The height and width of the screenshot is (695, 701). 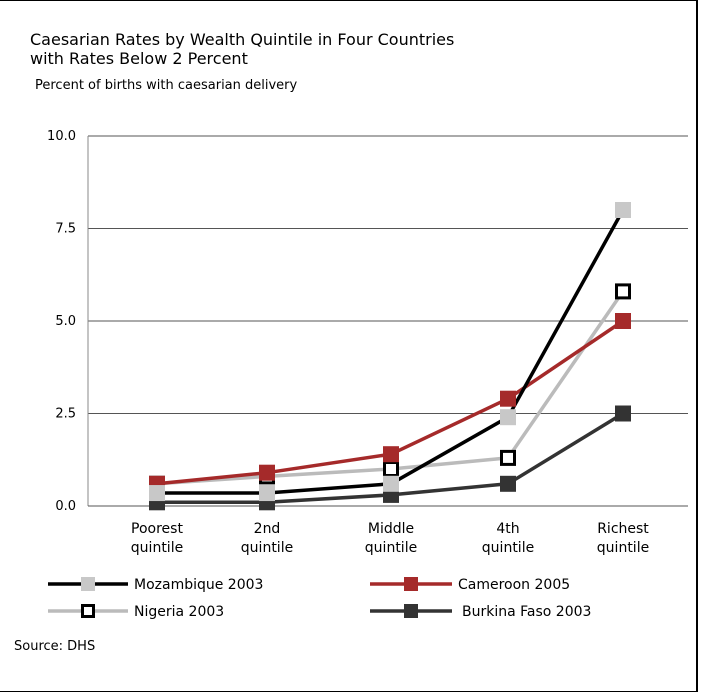 What do you see at coordinates (514, 585) in the screenshot?
I see `legend-label: Cameroon 2005` at bounding box center [514, 585].